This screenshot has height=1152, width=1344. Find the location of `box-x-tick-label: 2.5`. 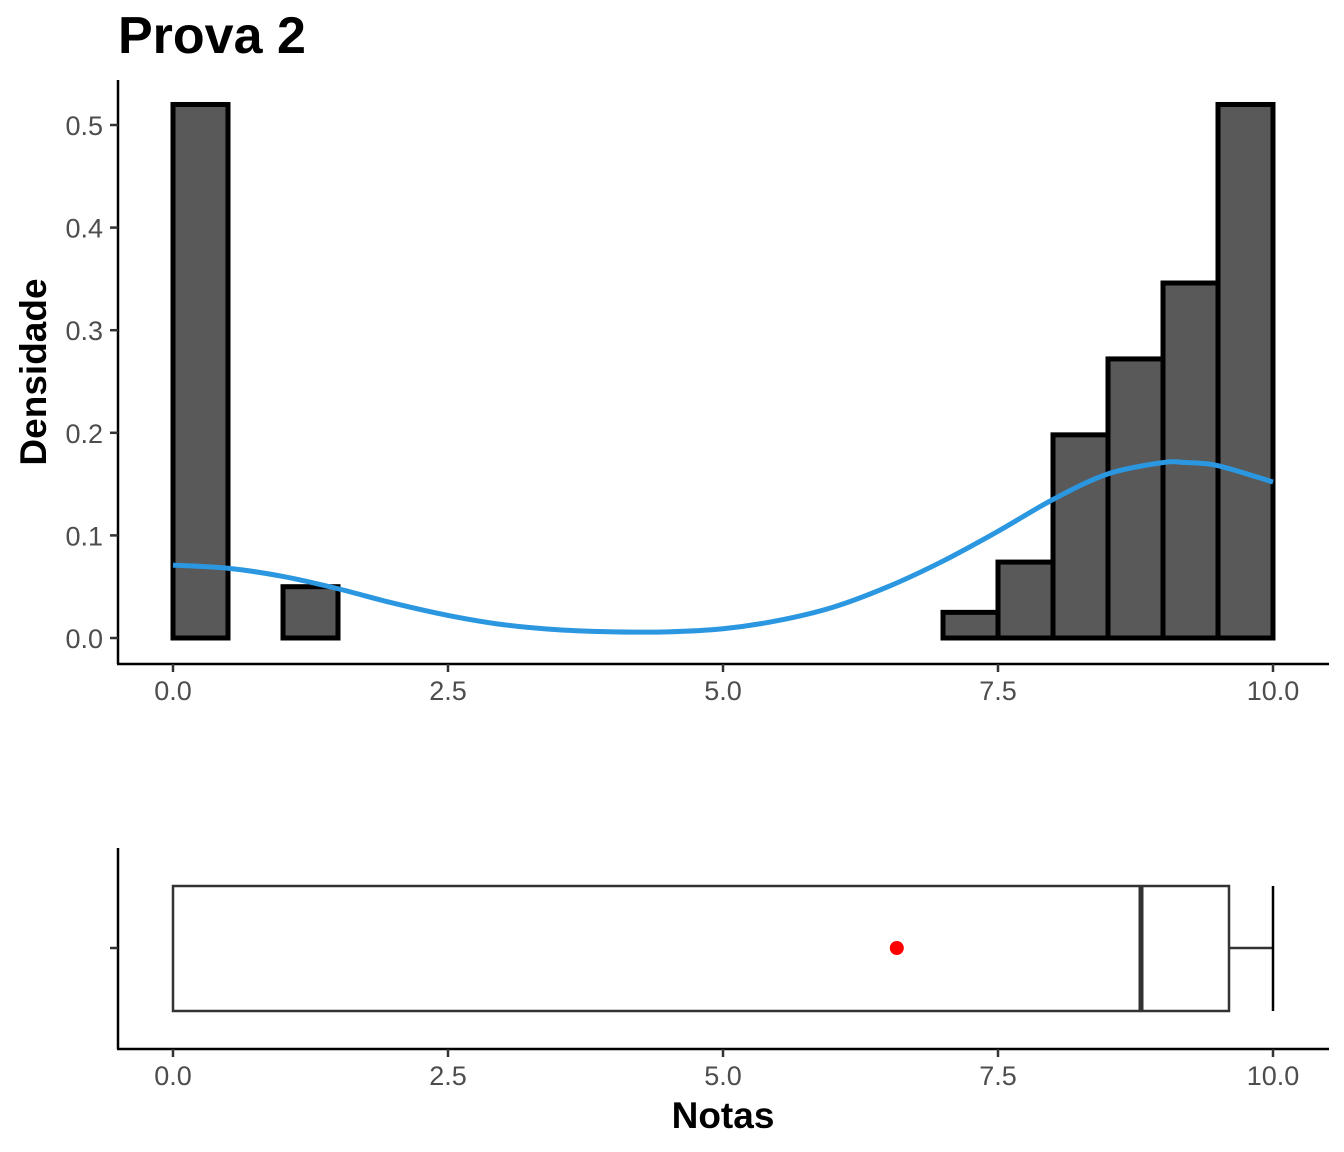

box-x-tick-label: 2.5 is located at coordinates (448, 1076).